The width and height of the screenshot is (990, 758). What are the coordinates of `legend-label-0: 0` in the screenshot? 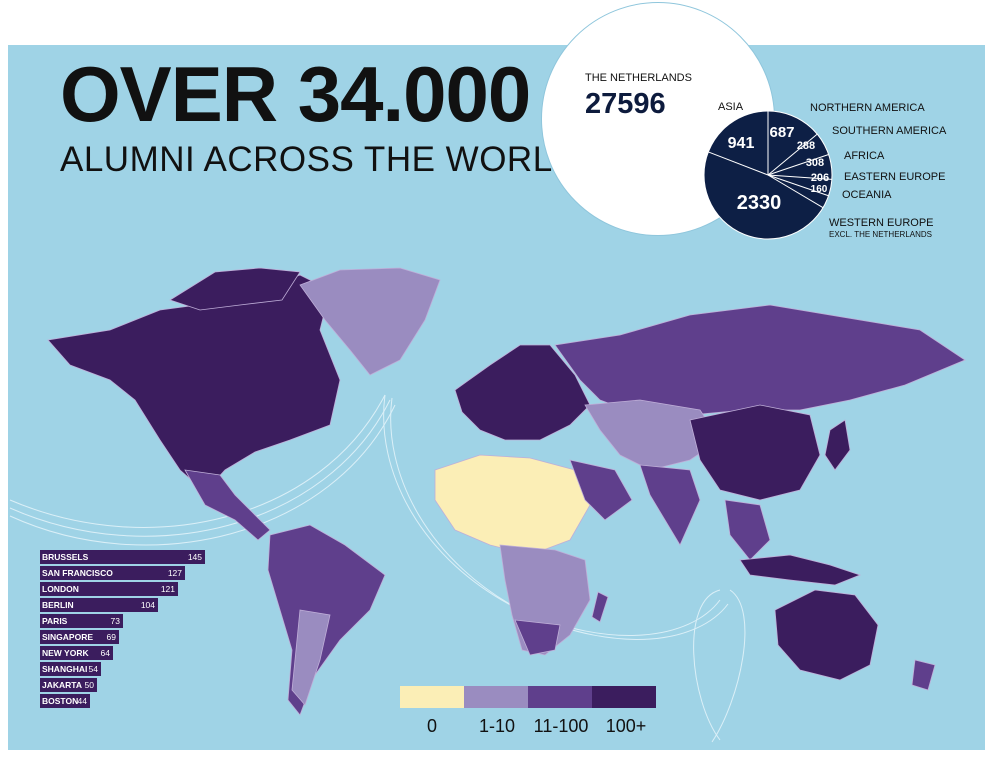 It's located at (431, 726).